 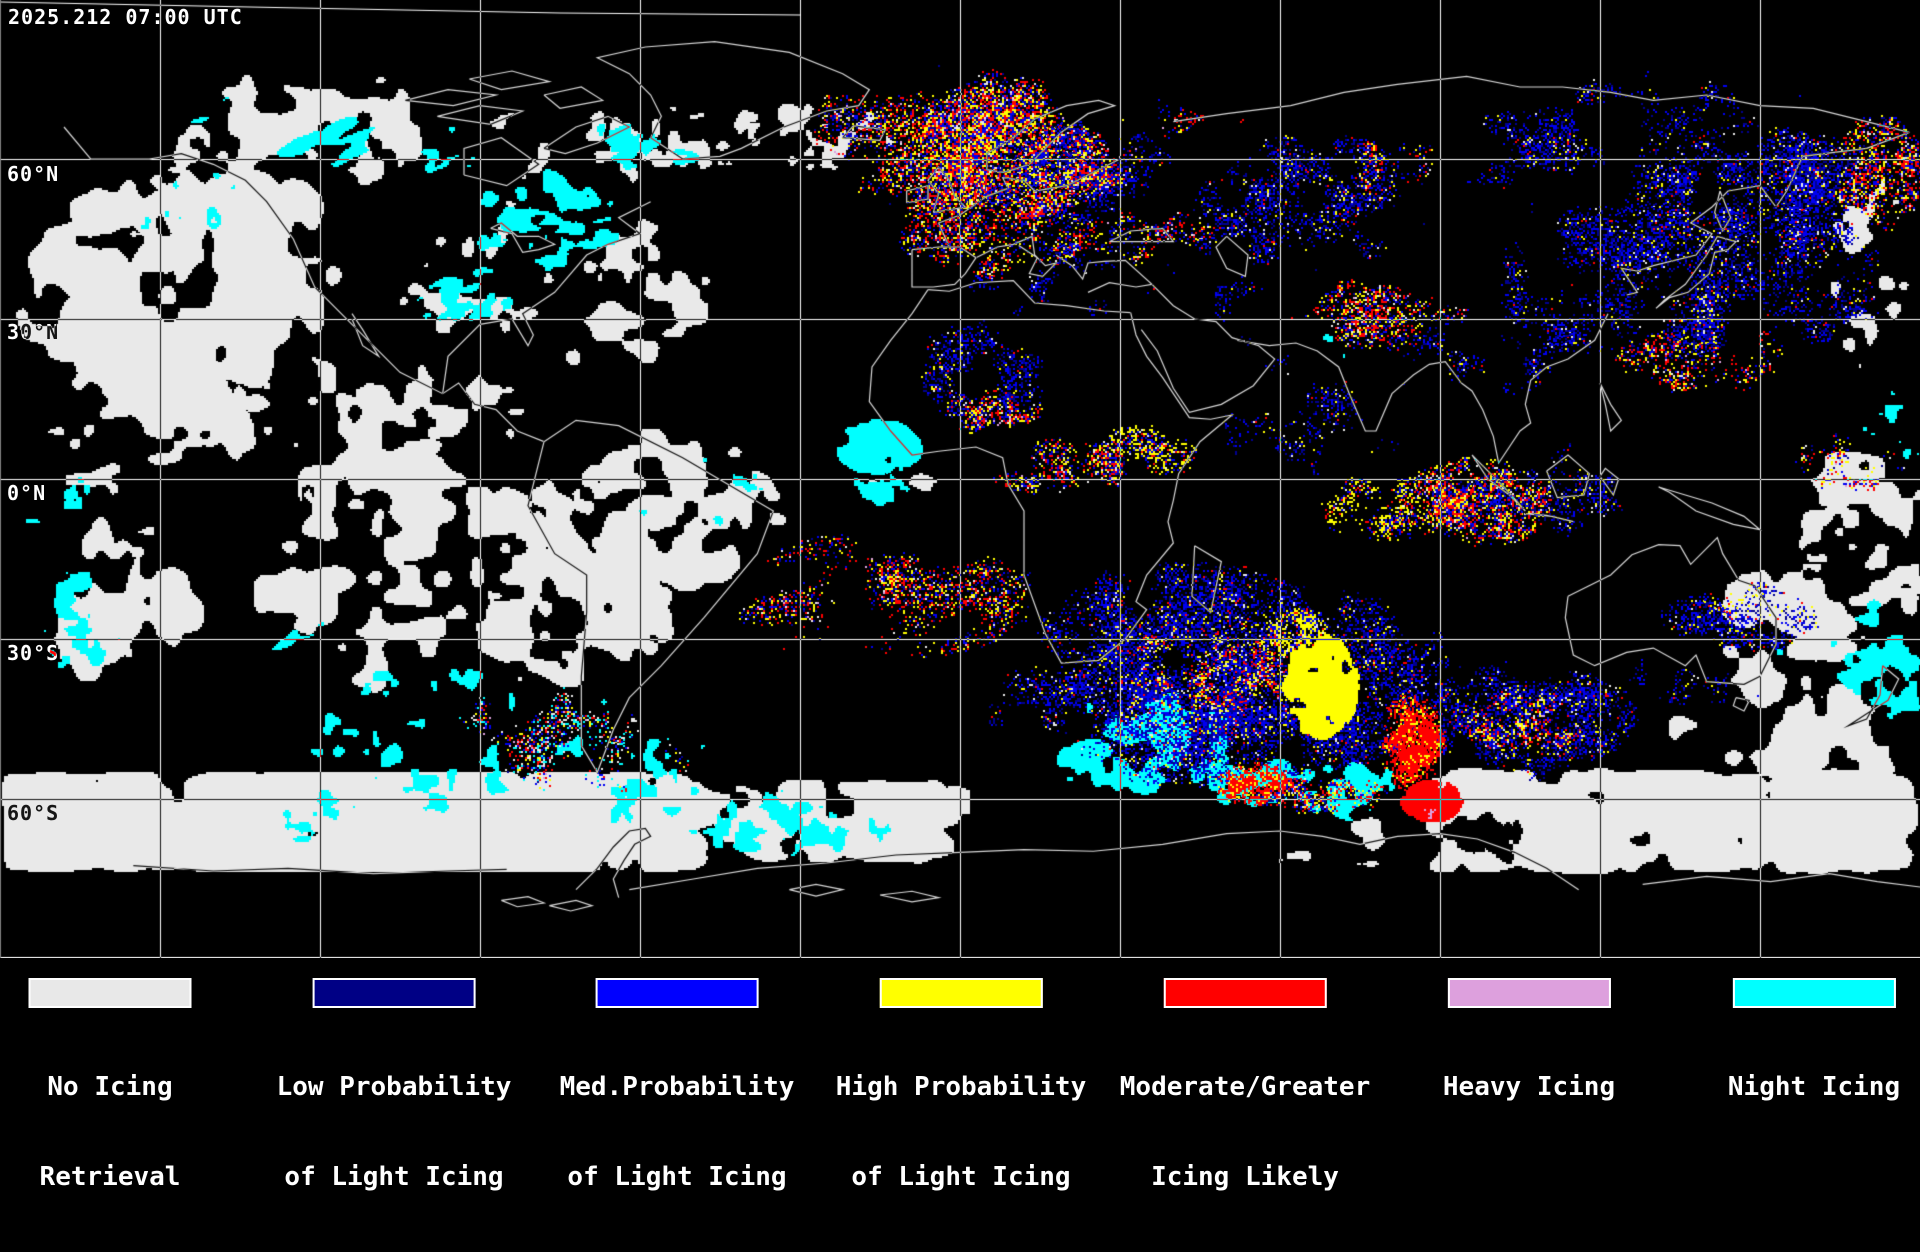 I want to click on legend-item: Heavy Icing, so click(x=1529, y=1100).